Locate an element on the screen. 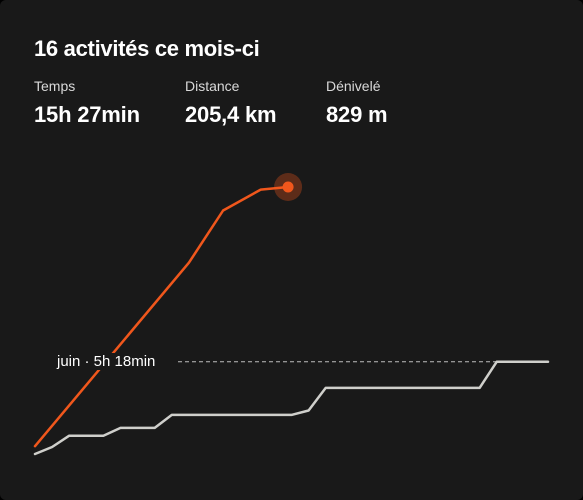 This screenshot has height=500, width=583. stat-time-value: 15h 27min is located at coordinates (87, 114).